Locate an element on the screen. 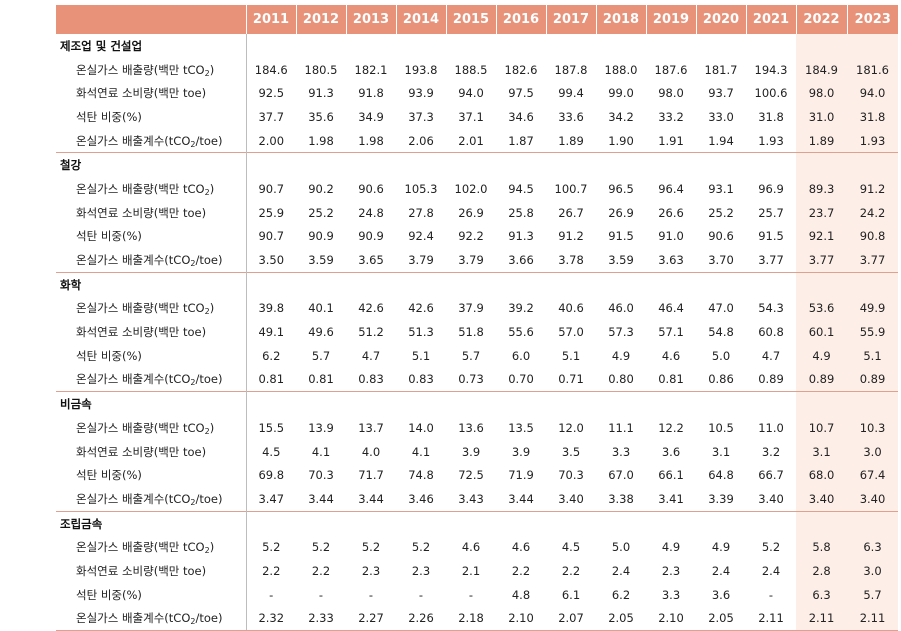 The image size is (901, 631). value-cell: 3.6 is located at coordinates (671, 451).